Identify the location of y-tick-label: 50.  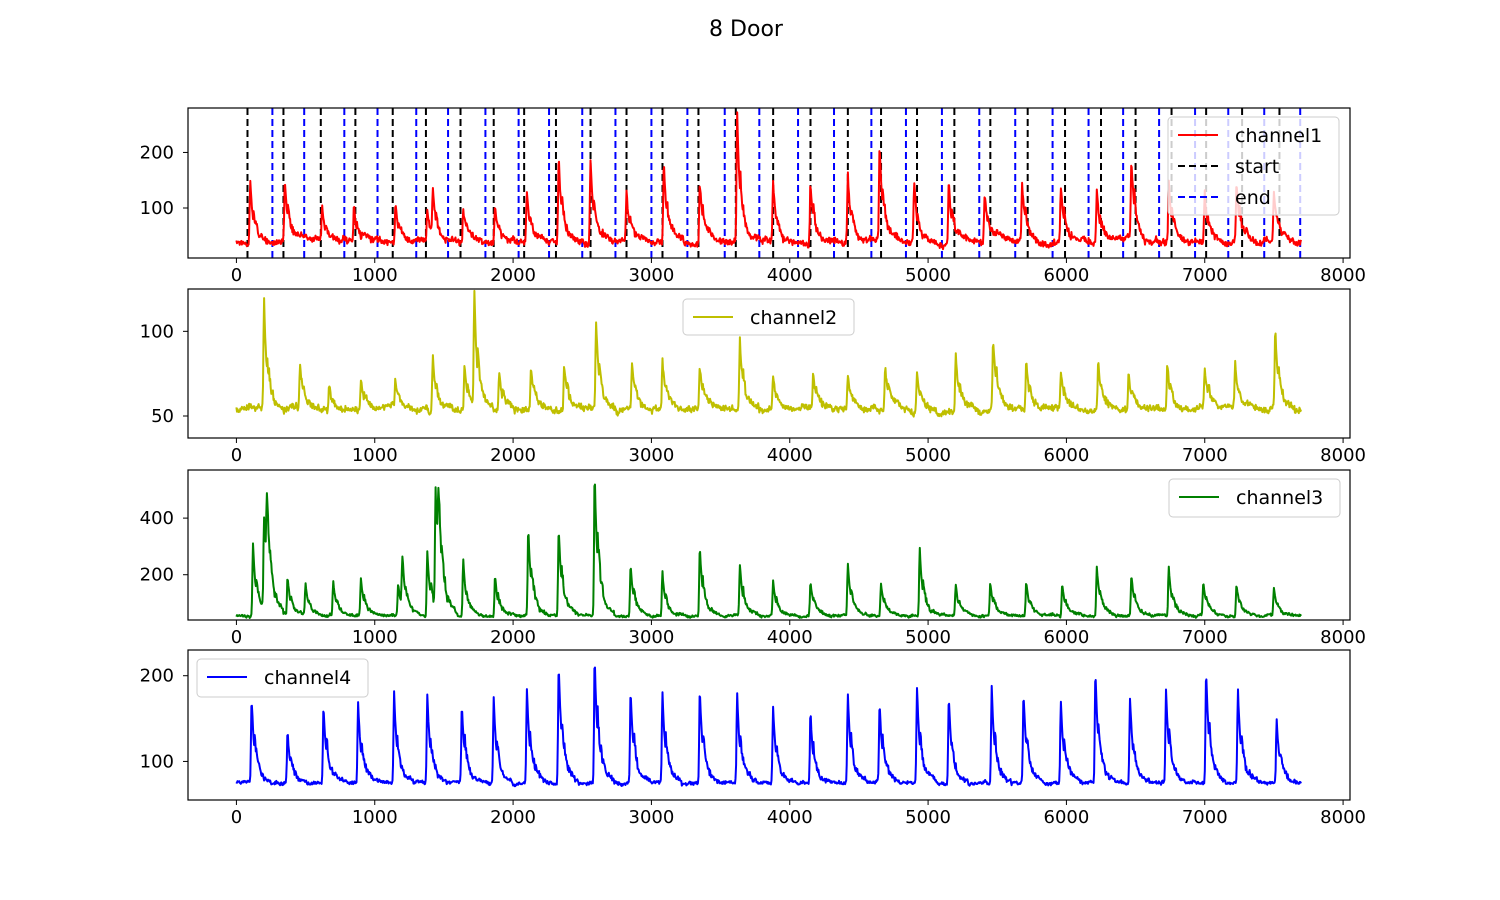
(162, 416).